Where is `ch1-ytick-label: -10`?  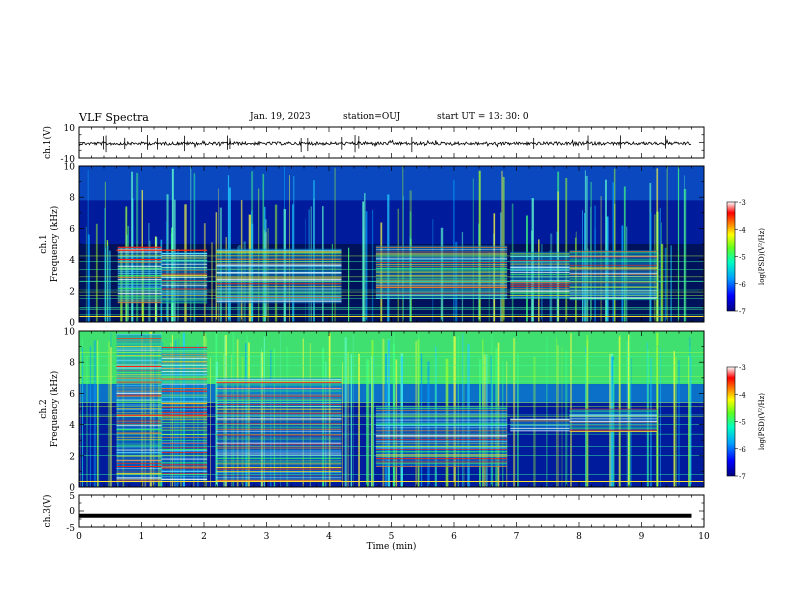 ch1-ytick-label: -10 is located at coordinates (68, 160).